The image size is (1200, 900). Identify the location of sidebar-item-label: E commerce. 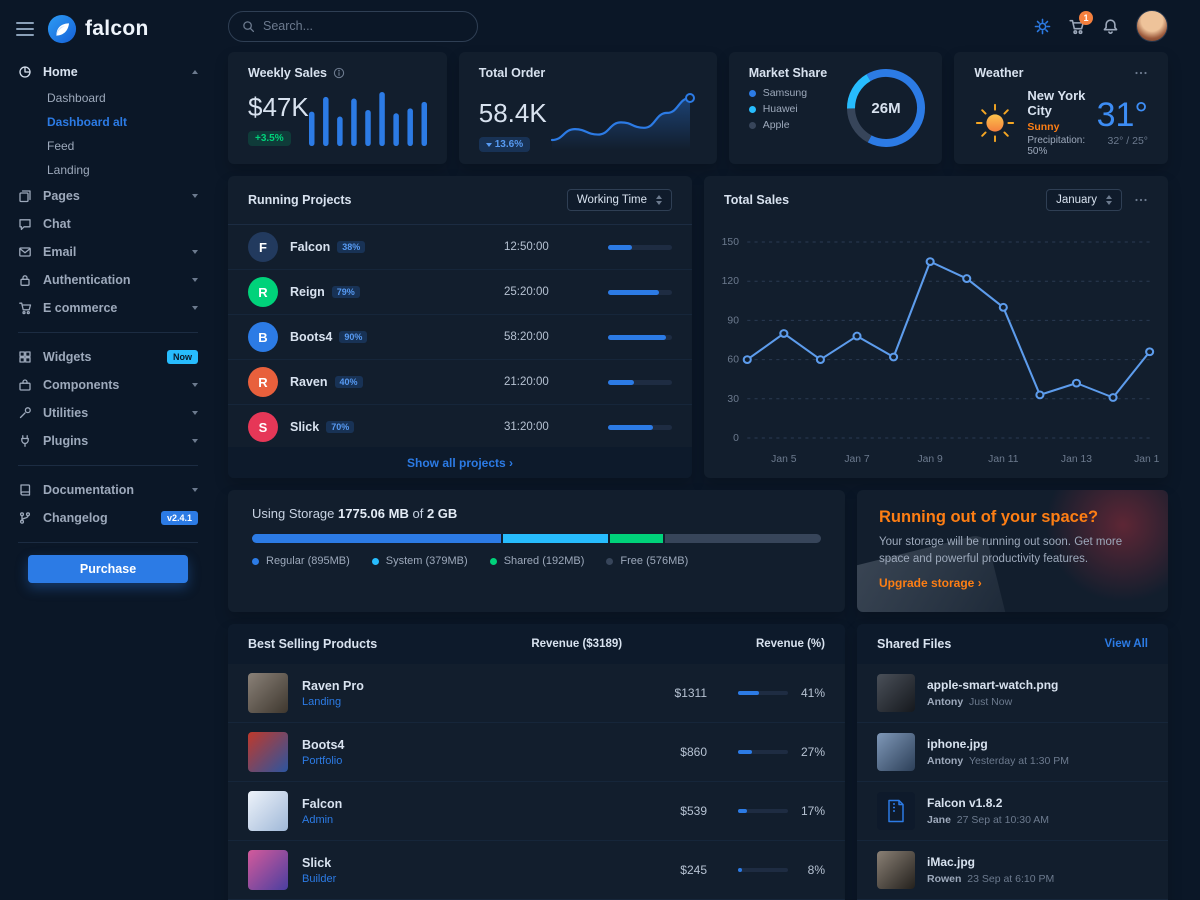
(80, 308).